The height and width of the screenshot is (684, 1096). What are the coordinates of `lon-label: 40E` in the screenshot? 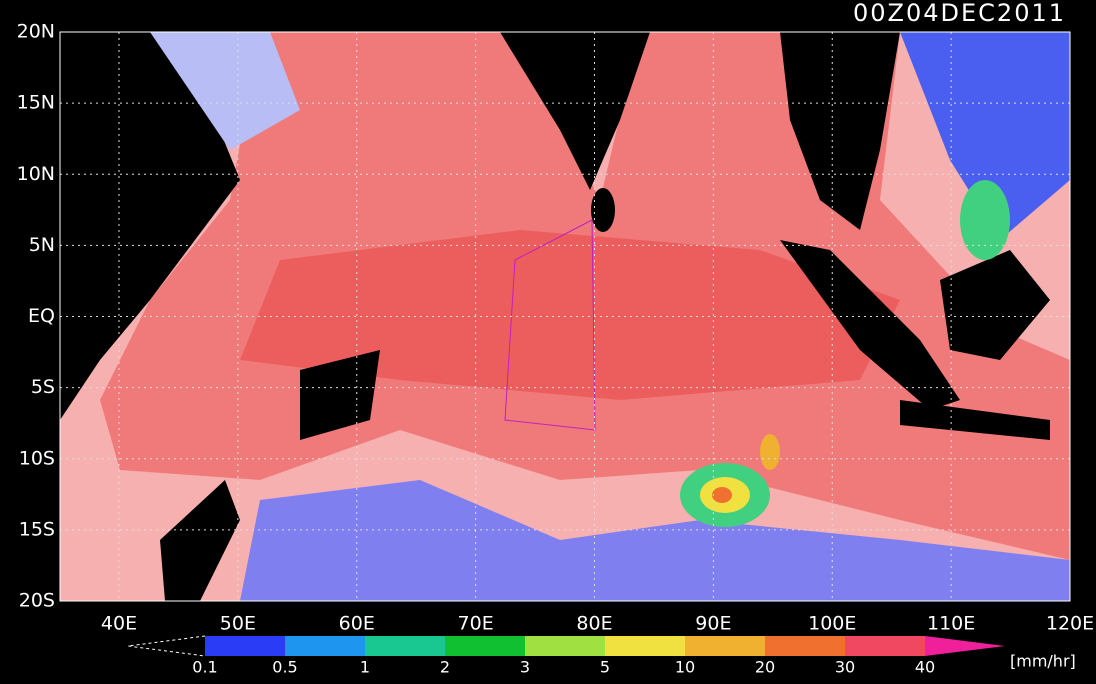 It's located at (119, 624).